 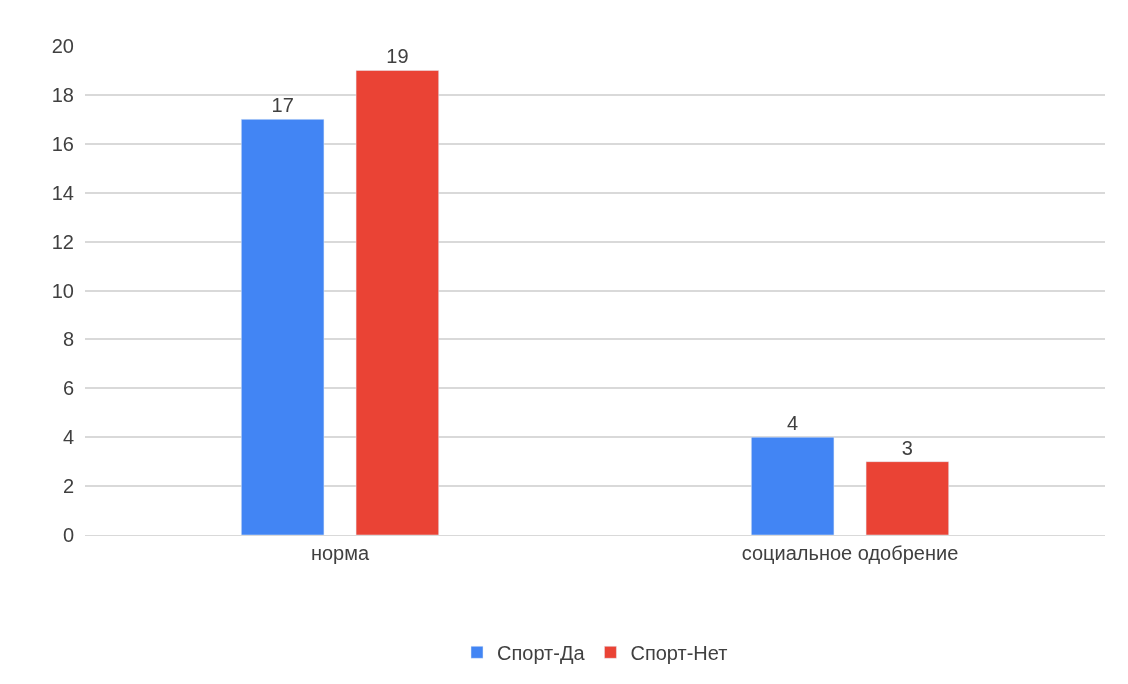 I want to click on y-tick-label: 10, so click(x=62, y=290).